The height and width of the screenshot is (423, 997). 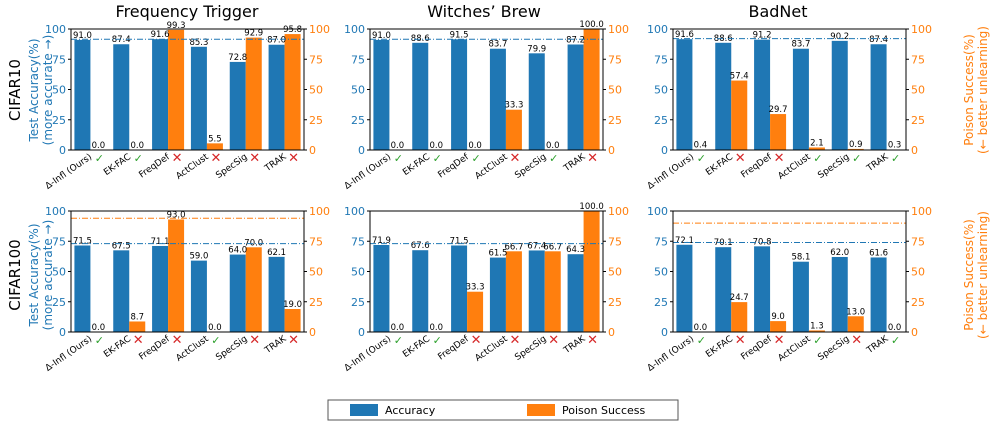 What do you see at coordinates (800, 45) in the screenshot?
I see `accuracy-value-label: 83.7` at bounding box center [800, 45].